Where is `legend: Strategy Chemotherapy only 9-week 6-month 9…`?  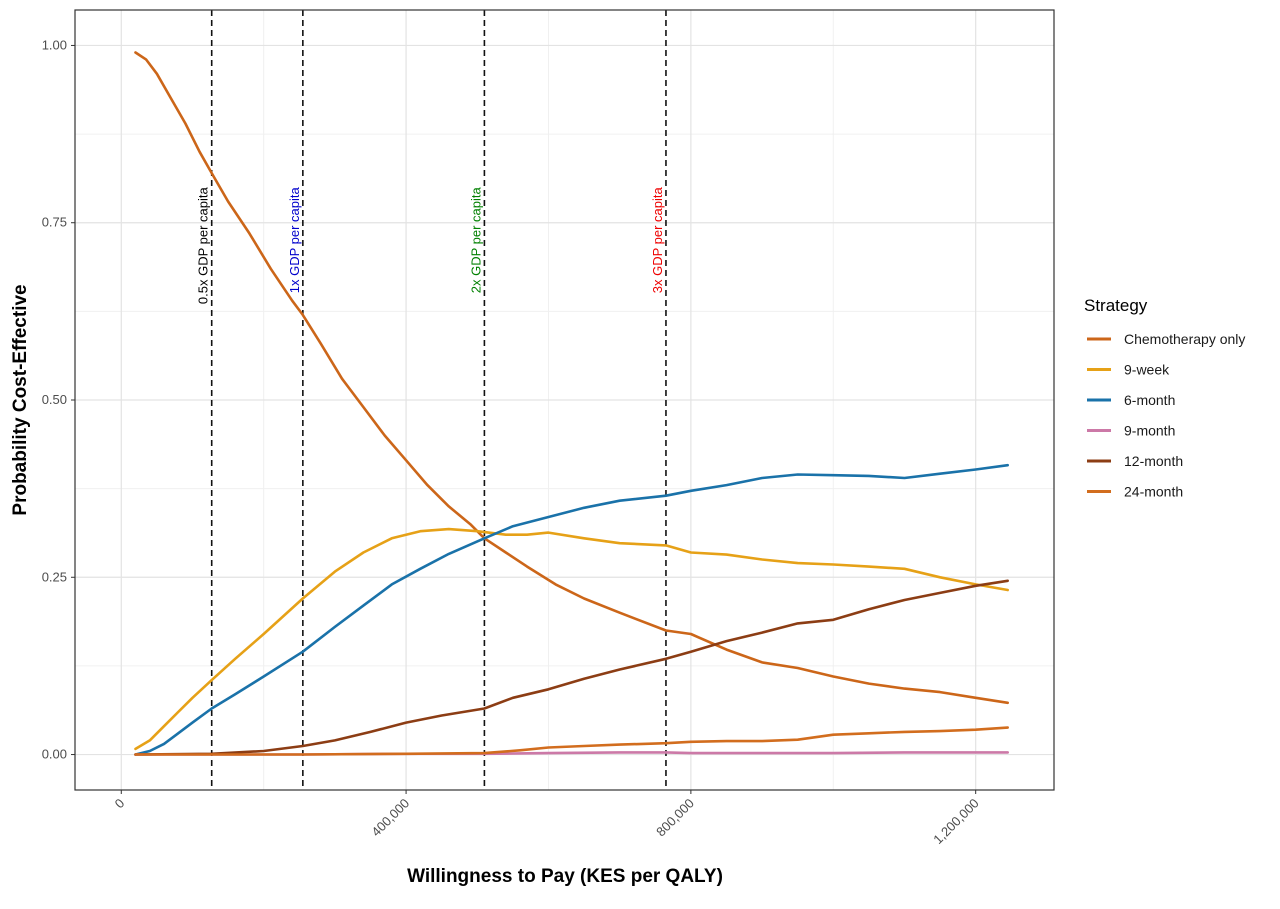 legend: Strategy Chemotherapy only 9-week 6-month 9… is located at coordinates (1164, 398).